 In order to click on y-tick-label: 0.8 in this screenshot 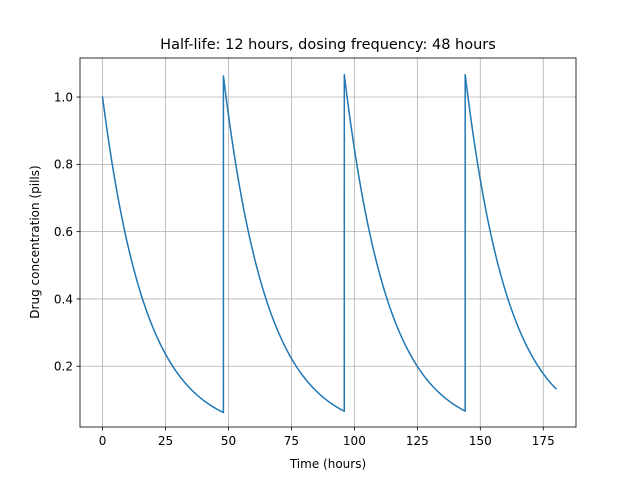, I will do `click(63, 165)`.